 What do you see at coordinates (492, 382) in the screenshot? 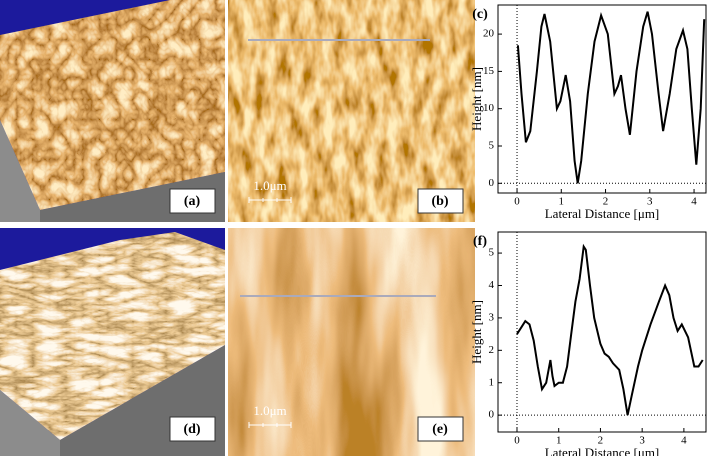
I see `y-tick-label: 1` at bounding box center [492, 382].